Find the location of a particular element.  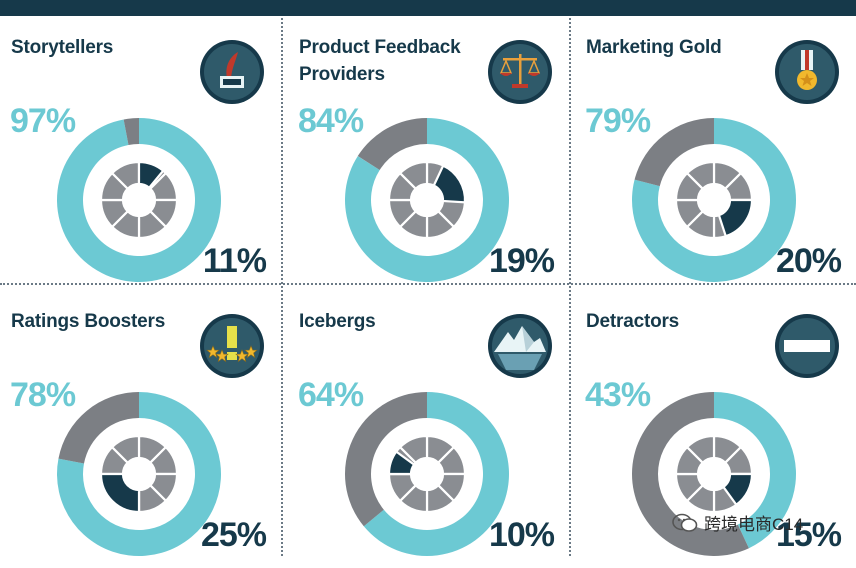

segment-title: Product Feedback Providers is located at coordinates (380, 61).